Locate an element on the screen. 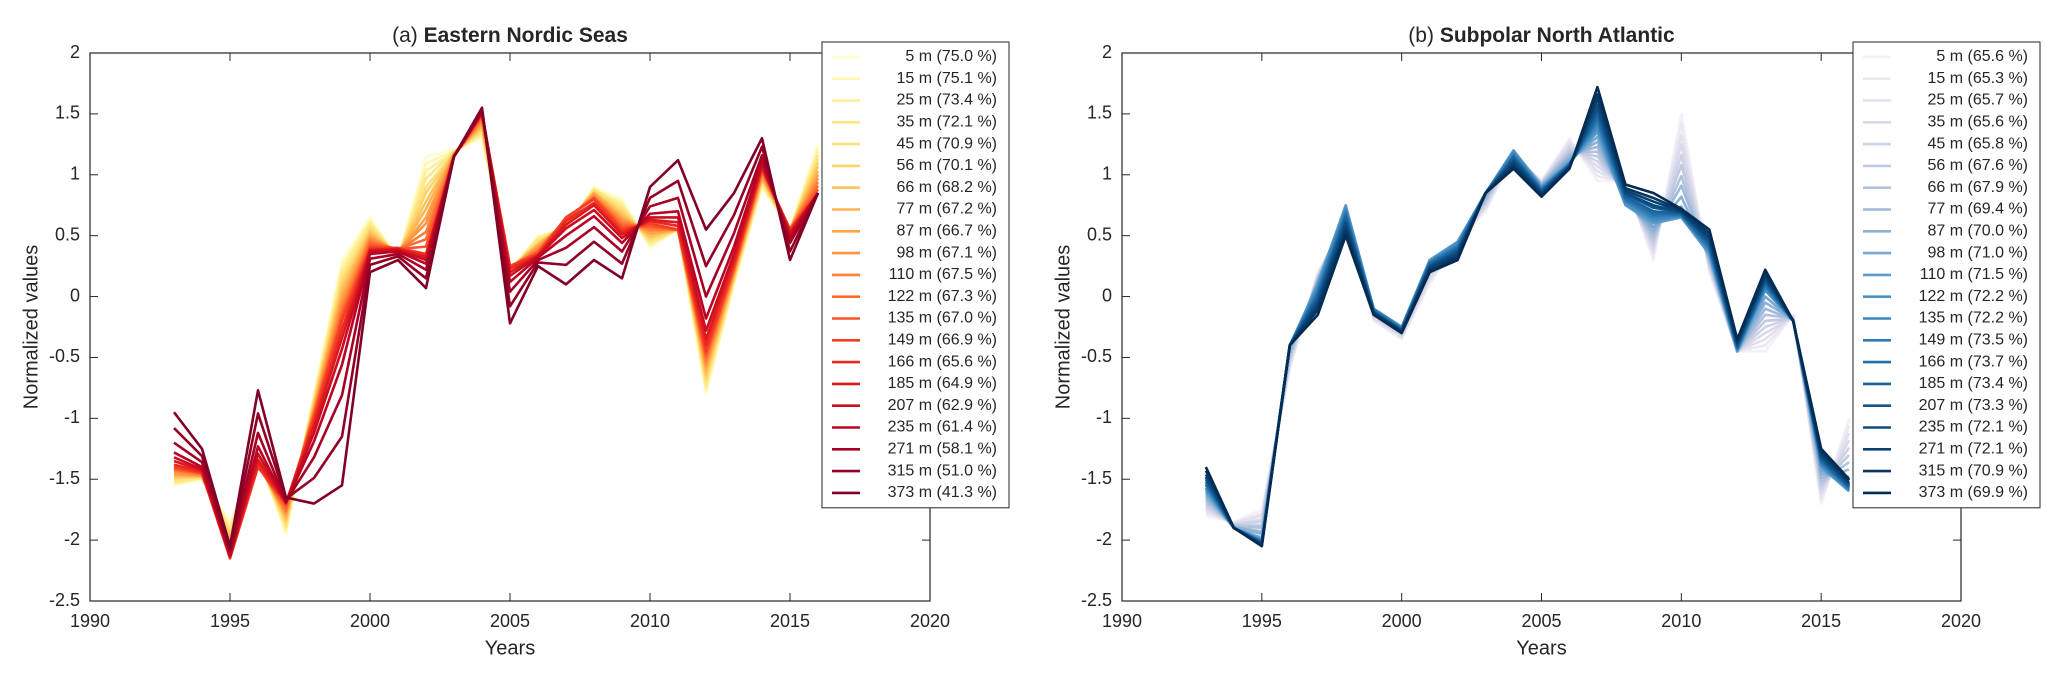 The width and height of the screenshot is (2068, 681). legend-label: 185 m (64.9 %) is located at coordinates (942, 383).